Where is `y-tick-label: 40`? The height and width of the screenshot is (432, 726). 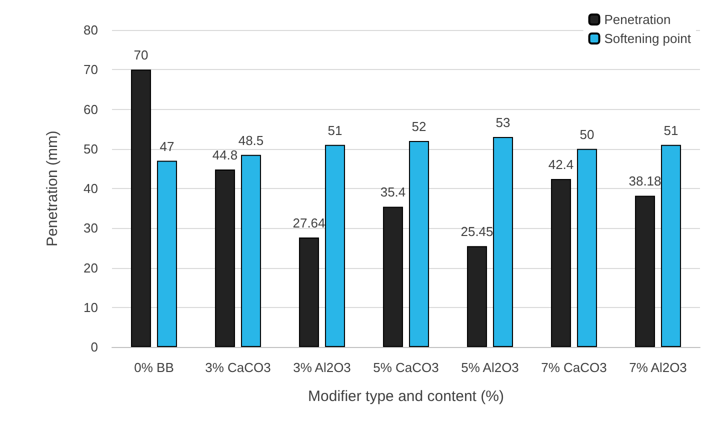 y-tick-label: 40 is located at coordinates (91, 188).